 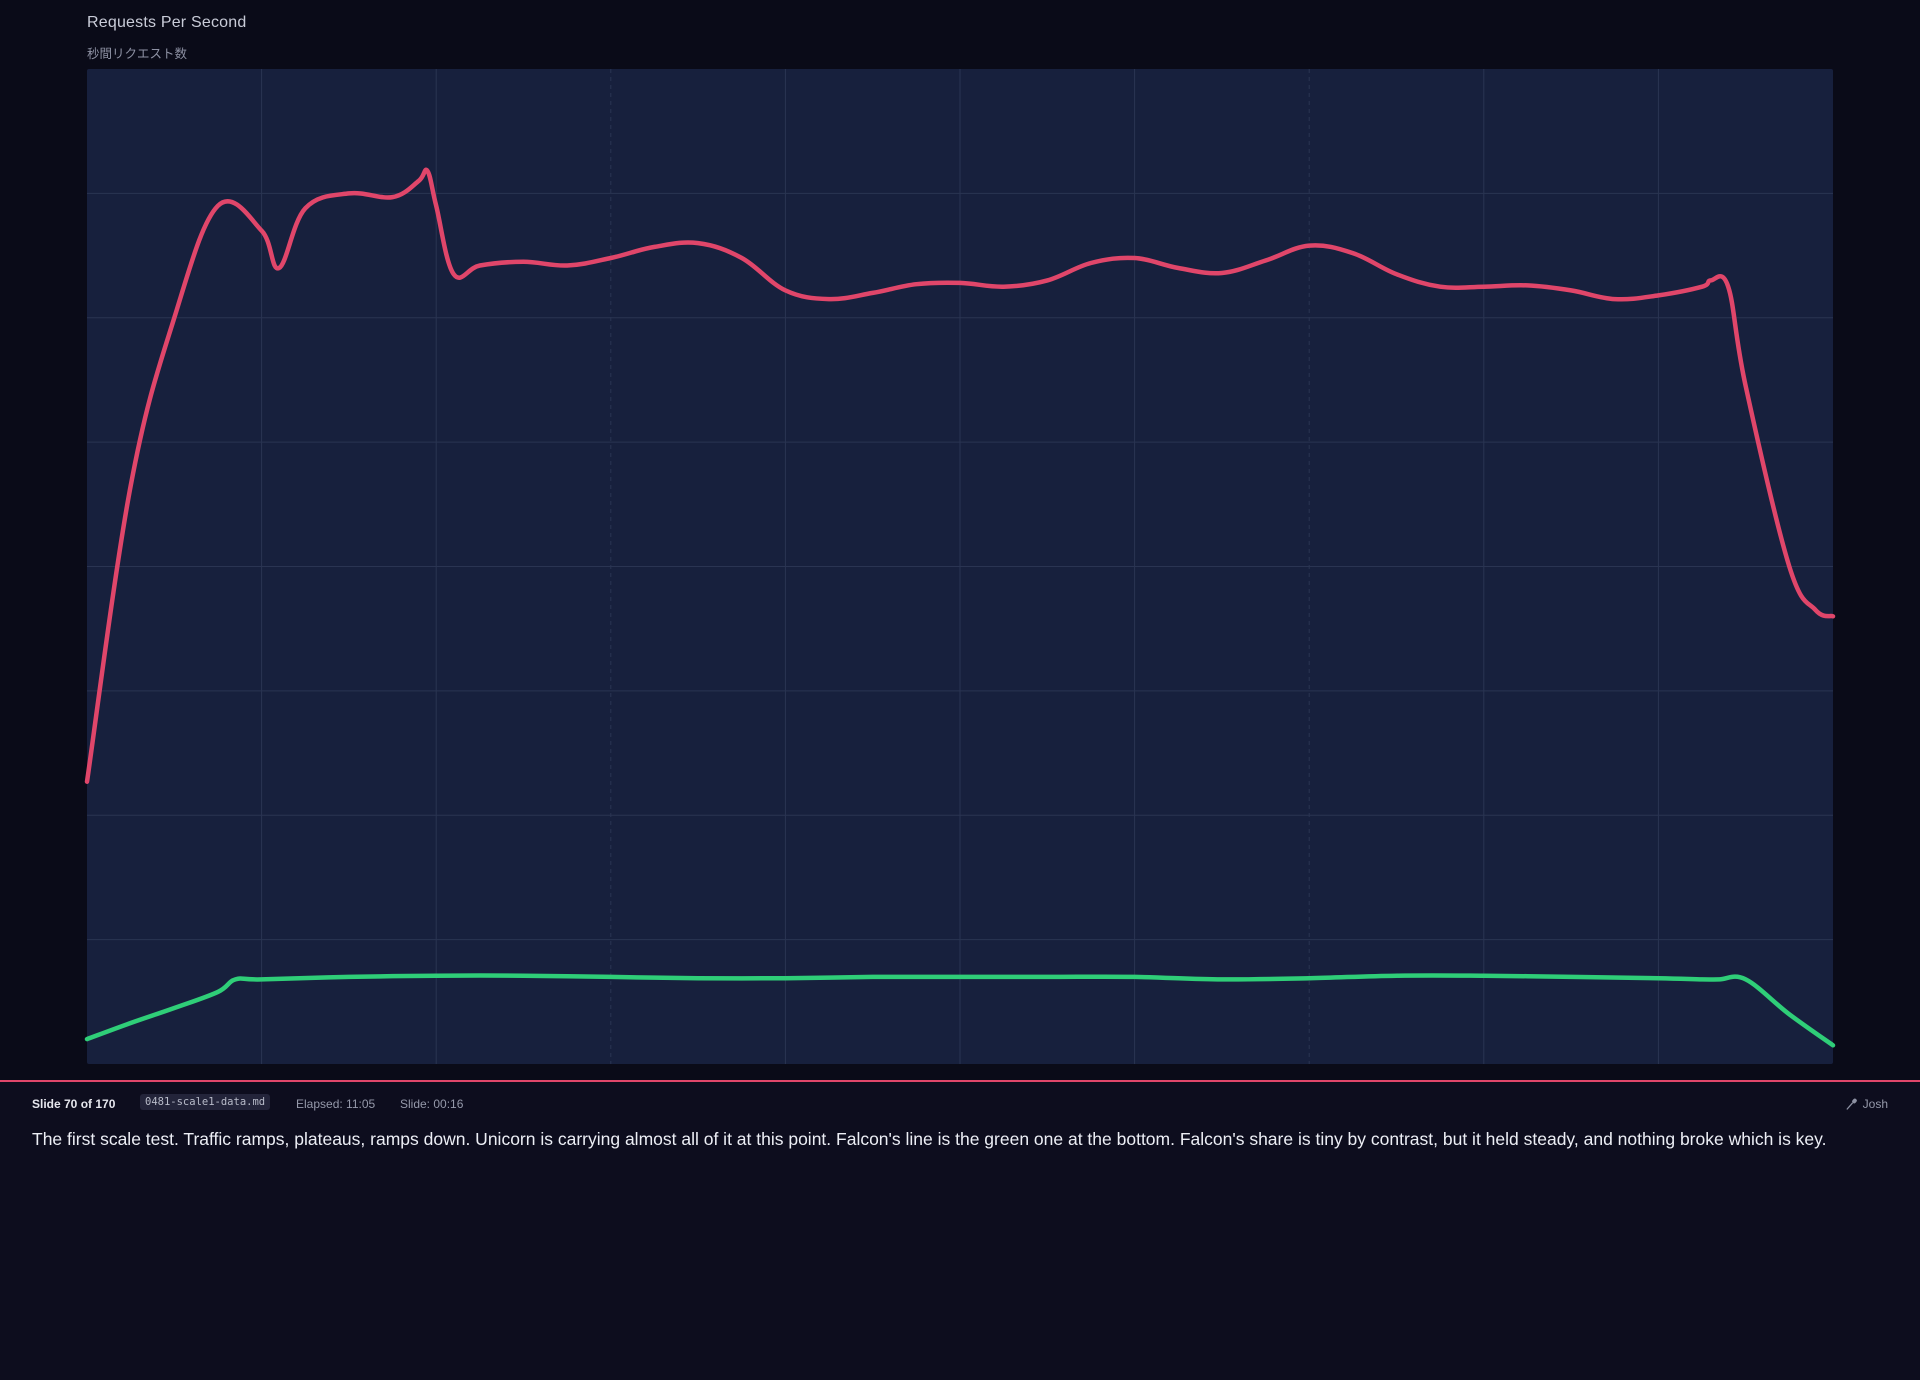 I want to click on slide-counter: Slide 70 of 170, so click(x=74, y=1104).